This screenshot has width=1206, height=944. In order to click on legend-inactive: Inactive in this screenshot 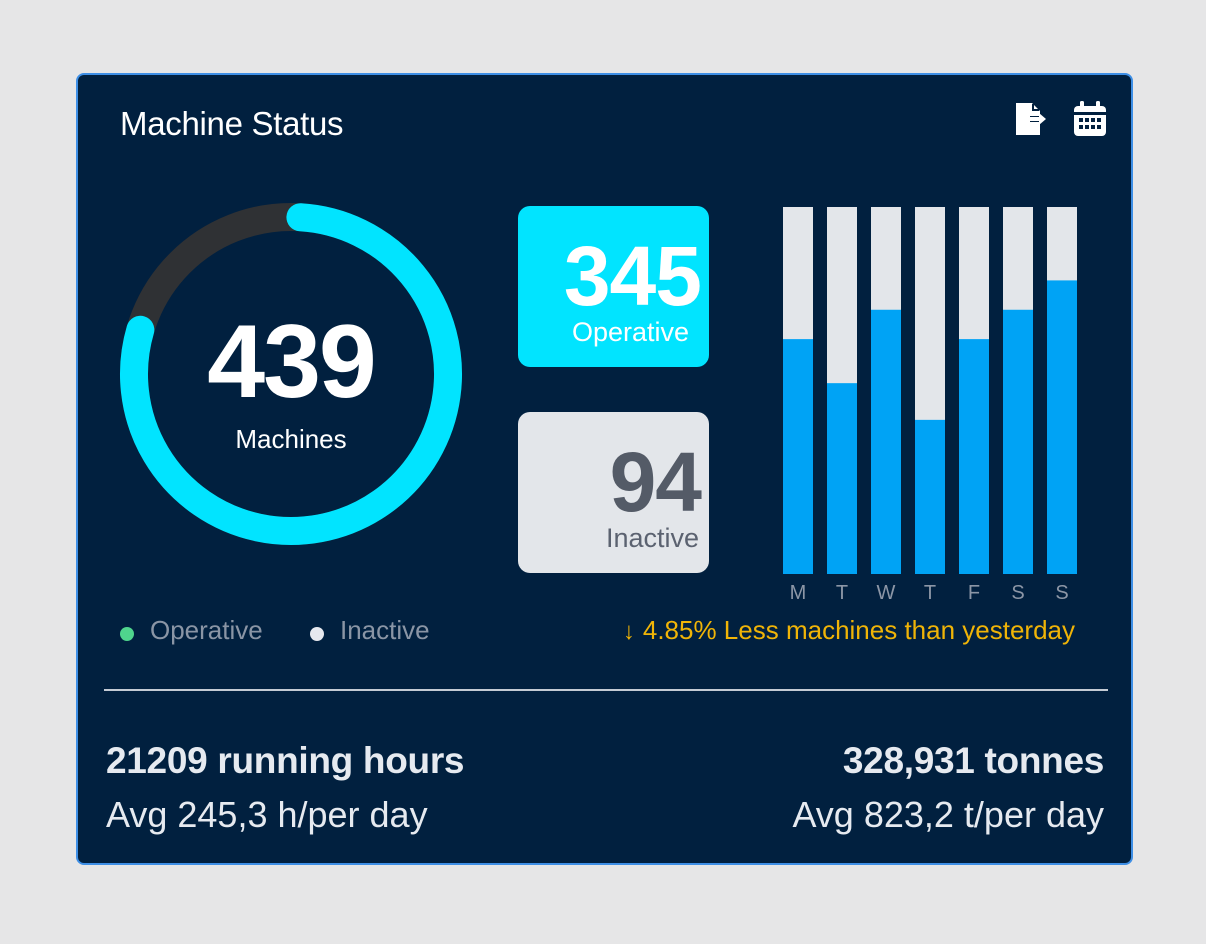, I will do `click(370, 630)`.